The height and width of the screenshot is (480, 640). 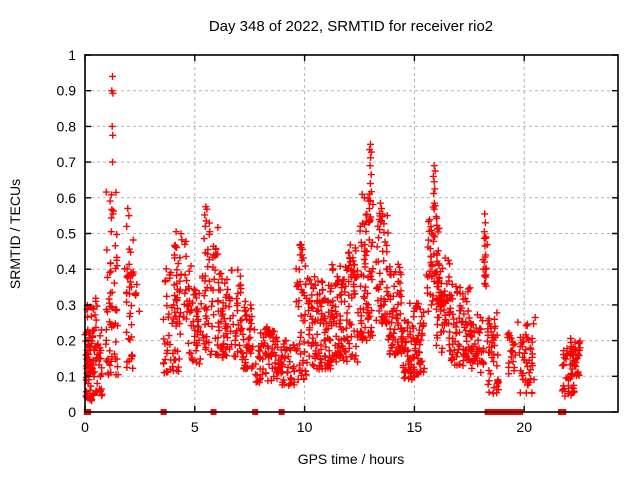 What do you see at coordinates (67, 198) in the screenshot?
I see `y-tick-label: 0.6` at bounding box center [67, 198].